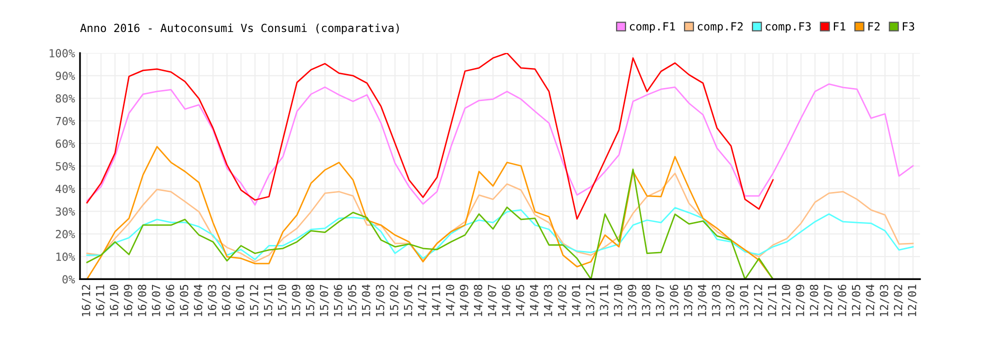  I want to click on y-tick-label: 90%, so click(65, 76).